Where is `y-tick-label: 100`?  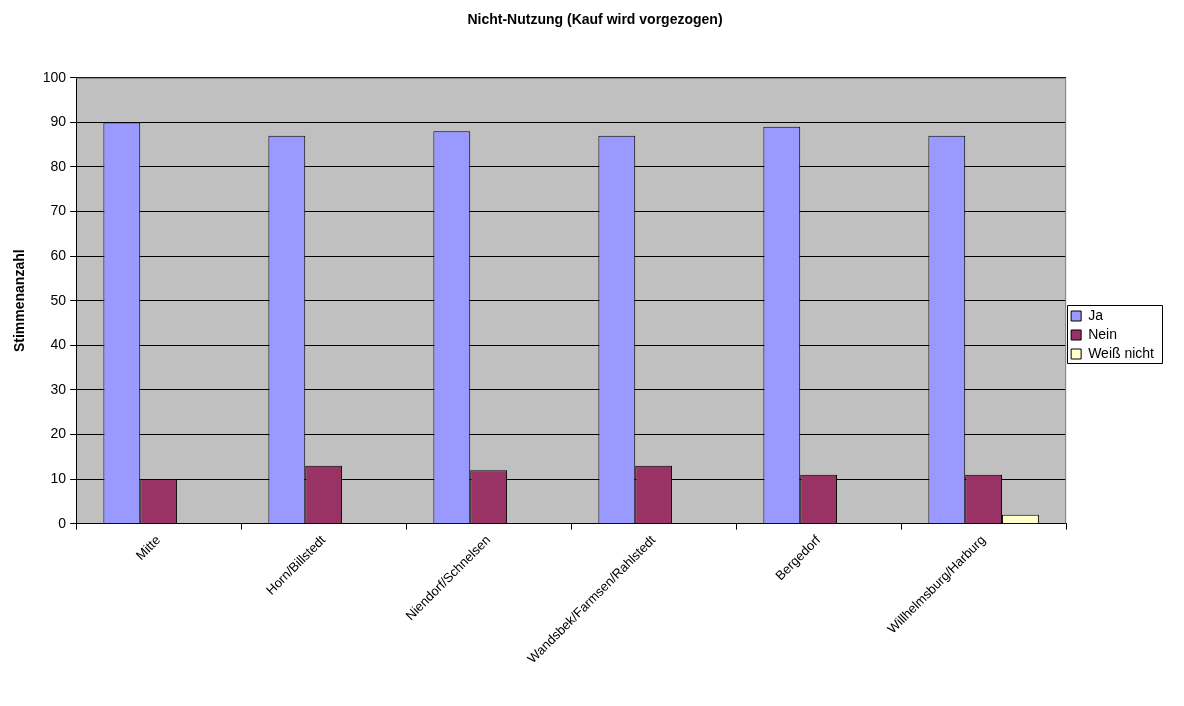
y-tick-label: 100 is located at coordinates (54, 76).